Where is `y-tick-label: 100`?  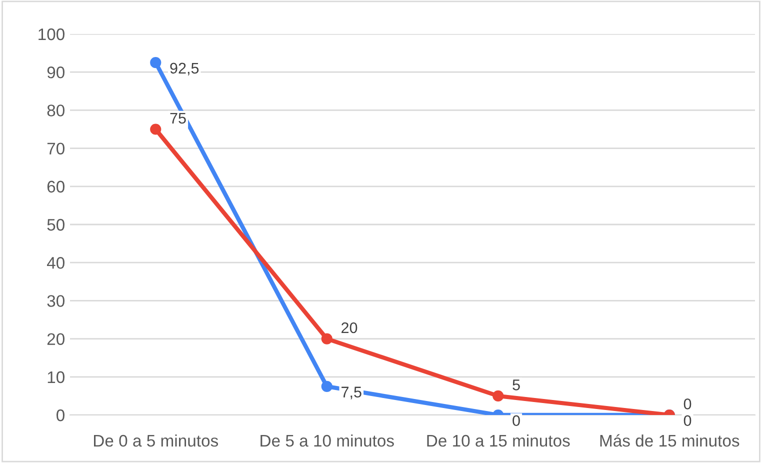 y-tick-label: 100 is located at coordinates (51, 34).